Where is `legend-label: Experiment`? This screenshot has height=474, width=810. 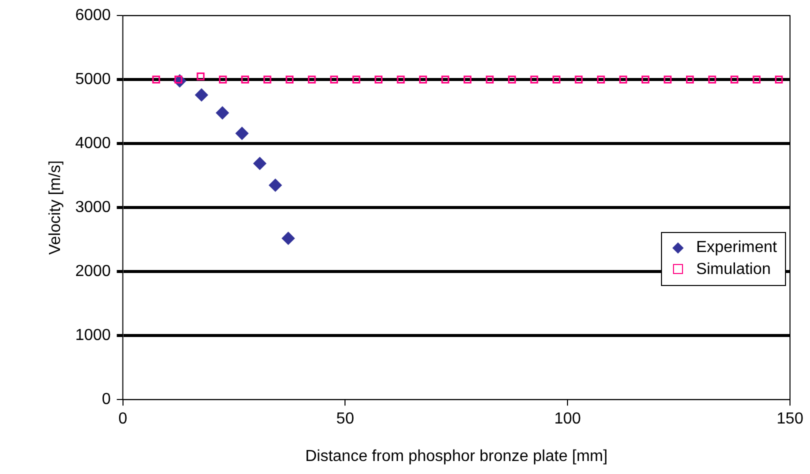 legend-label: Experiment is located at coordinates (736, 248).